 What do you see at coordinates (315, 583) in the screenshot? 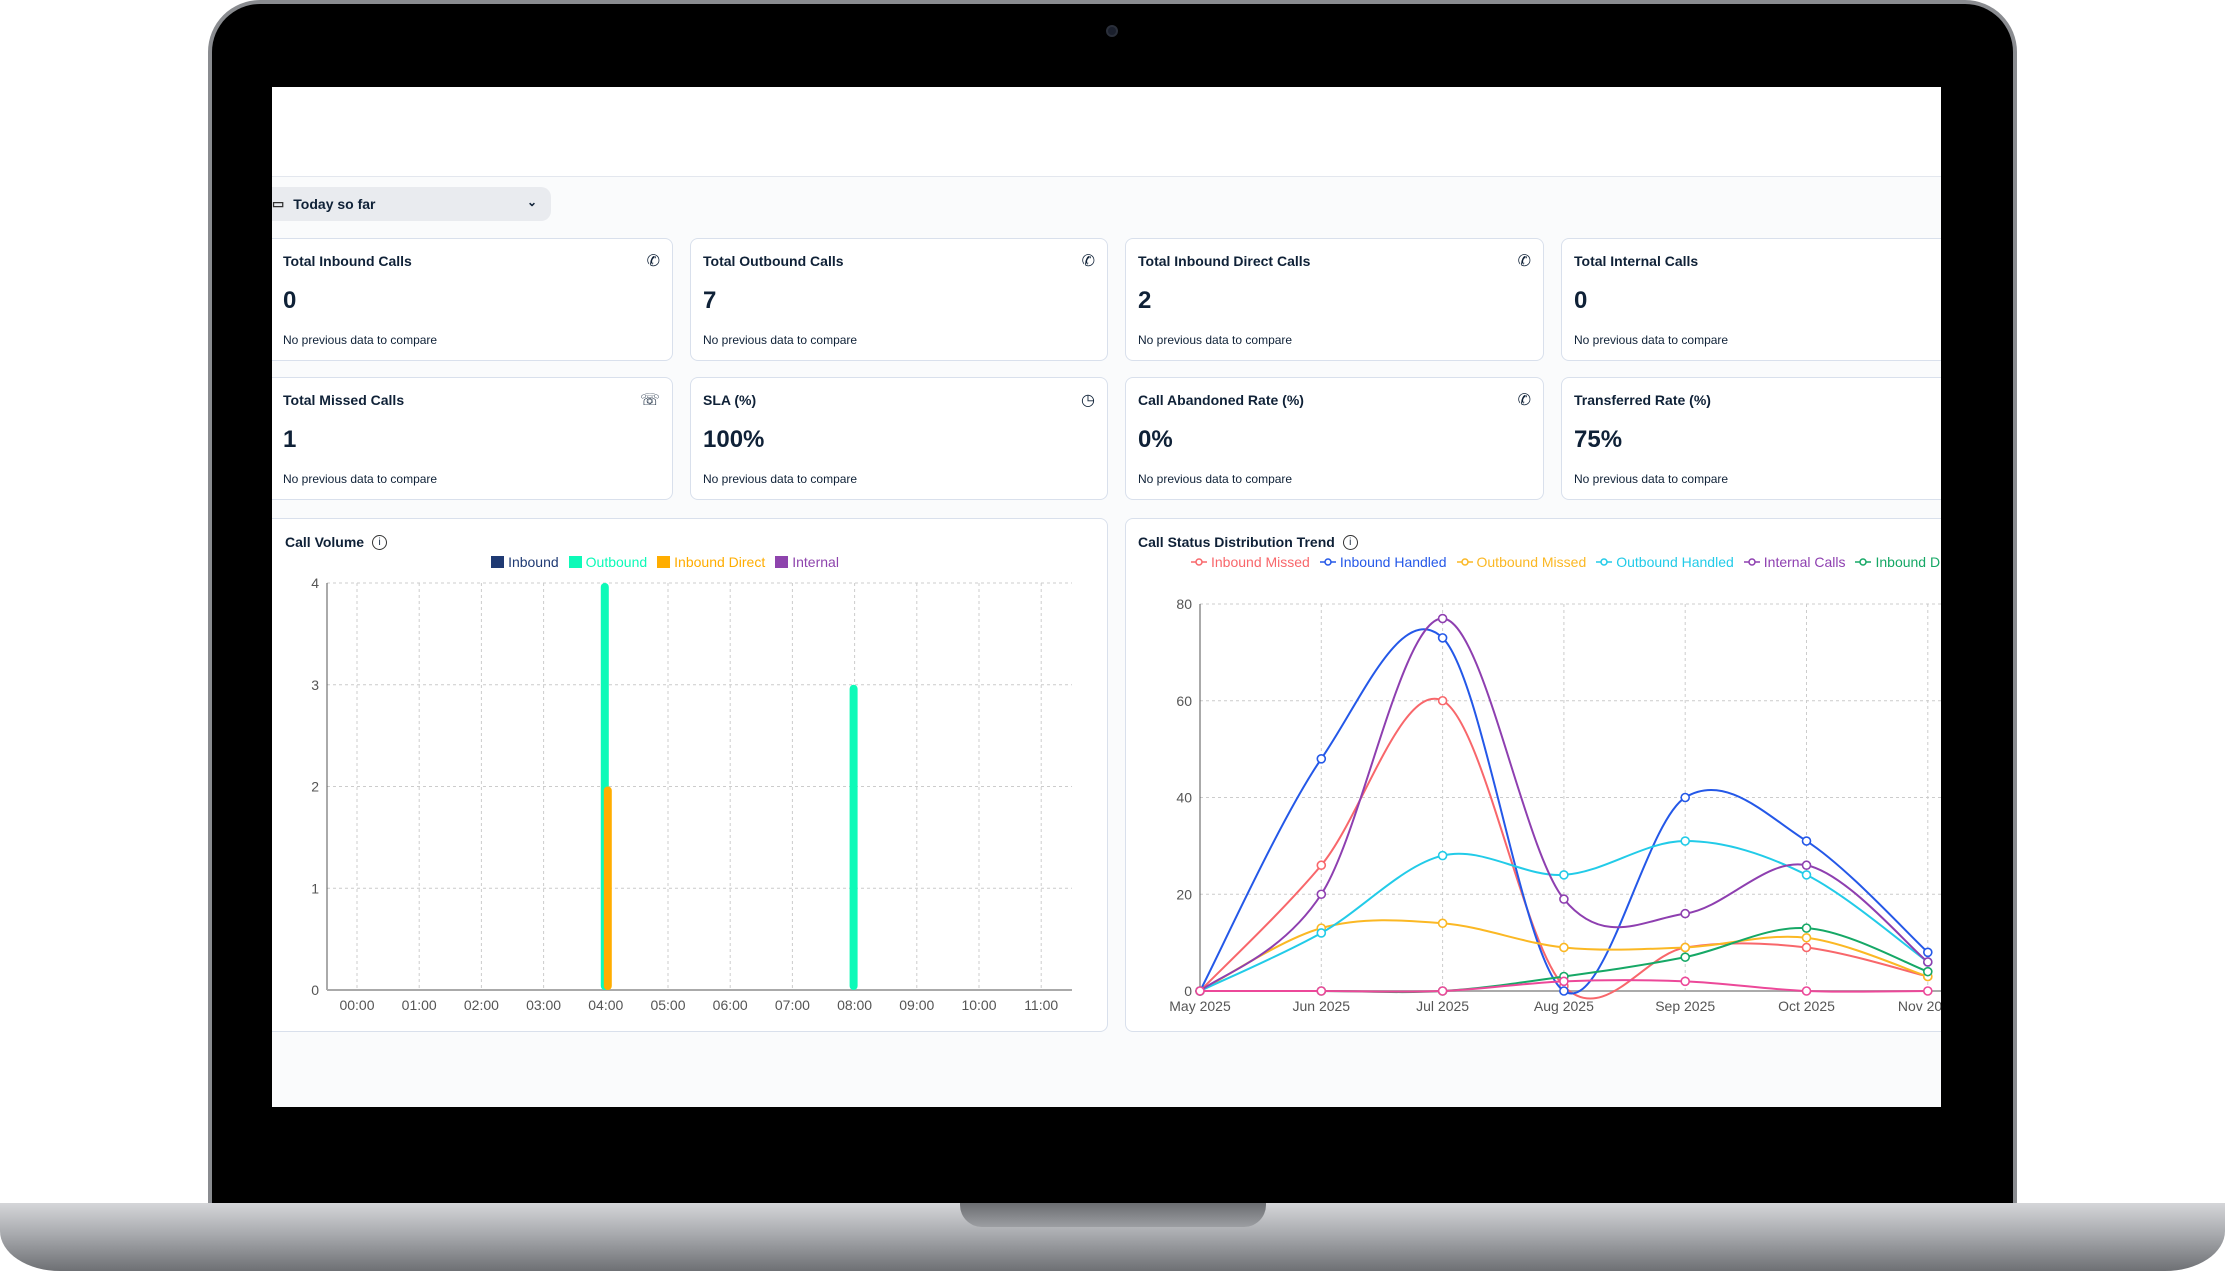
I see `y-tick-label: 4` at bounding box center [315, 583].